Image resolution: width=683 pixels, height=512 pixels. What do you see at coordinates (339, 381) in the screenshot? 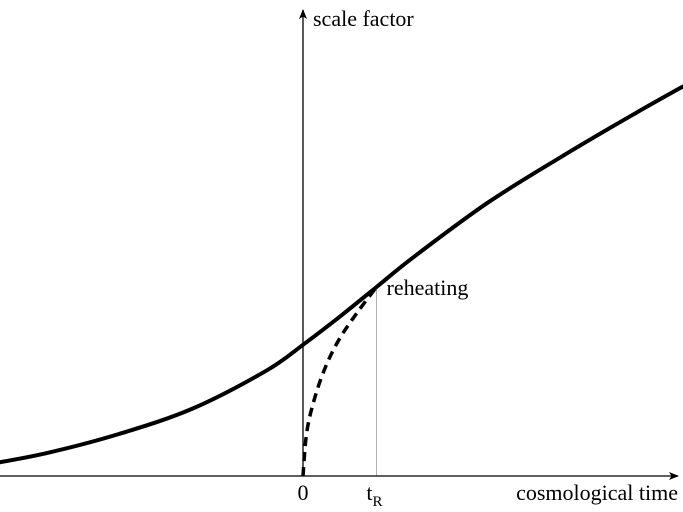
I see `scale-factor-dashed-curve` at bounding box center [339, 381].